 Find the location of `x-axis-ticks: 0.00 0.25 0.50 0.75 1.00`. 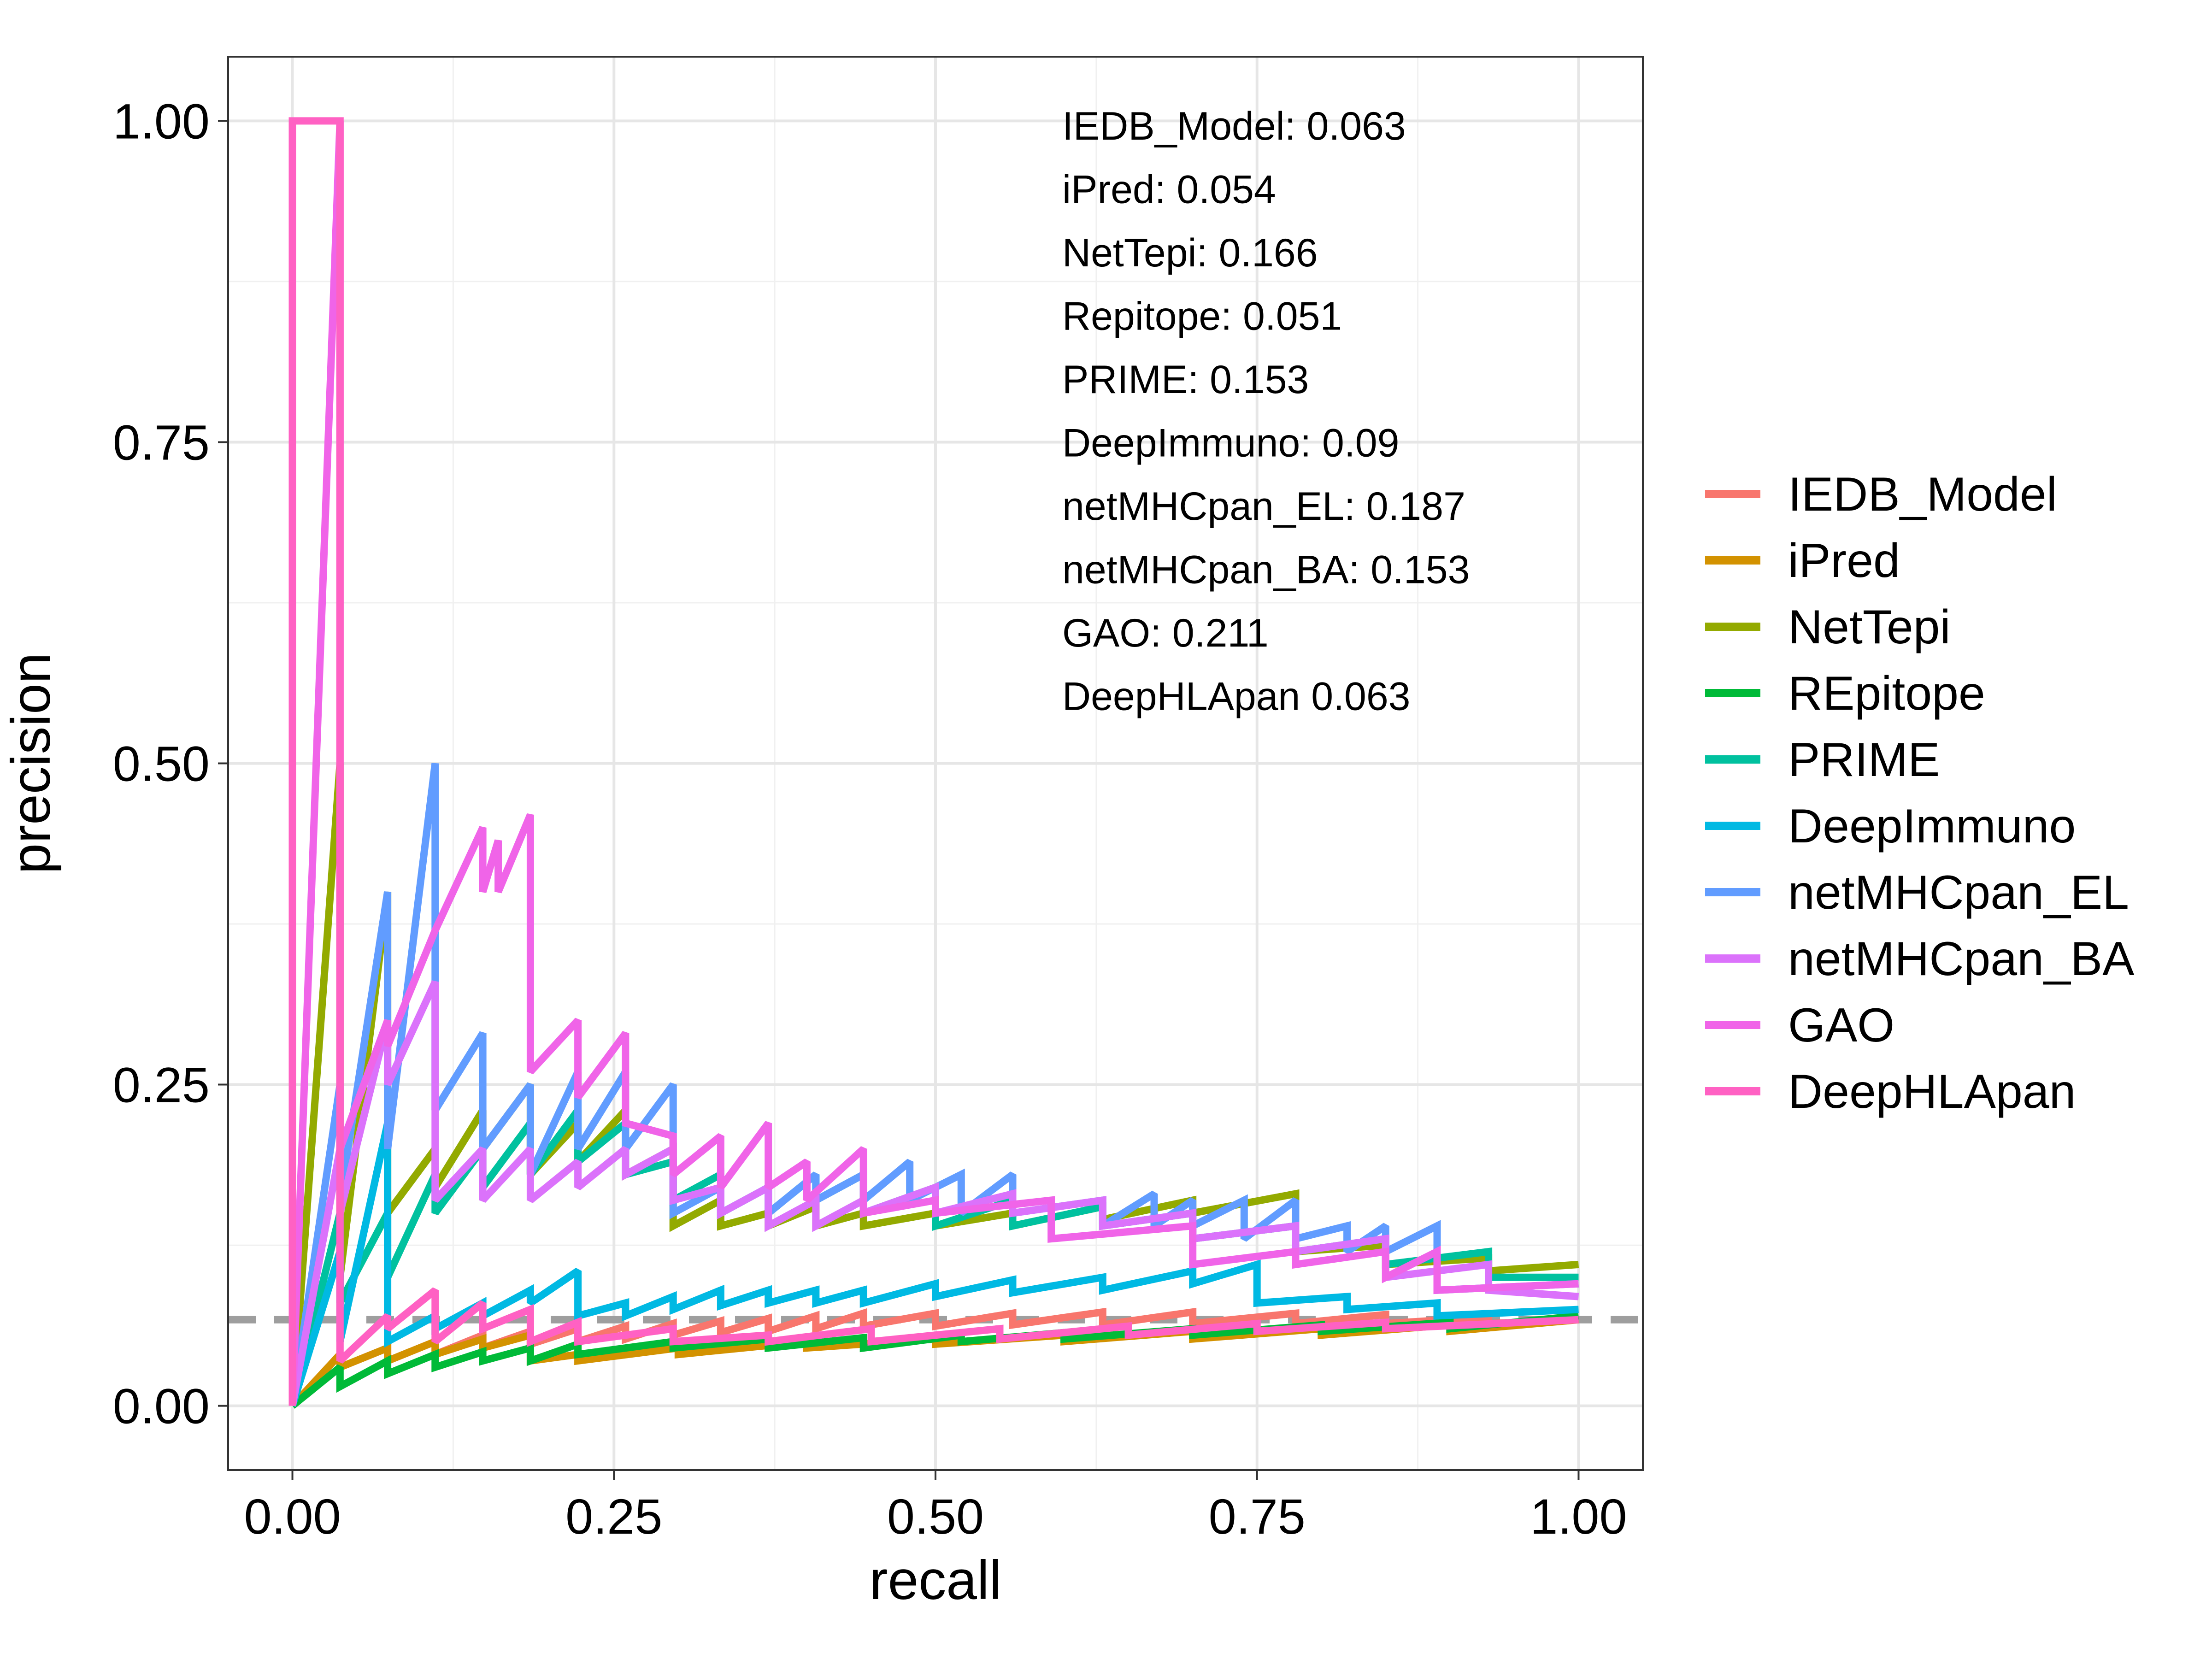

x-axis-ticks: 0.00 0.25 0.50 0.75 1.00 is located at coordinates (935, 1507).